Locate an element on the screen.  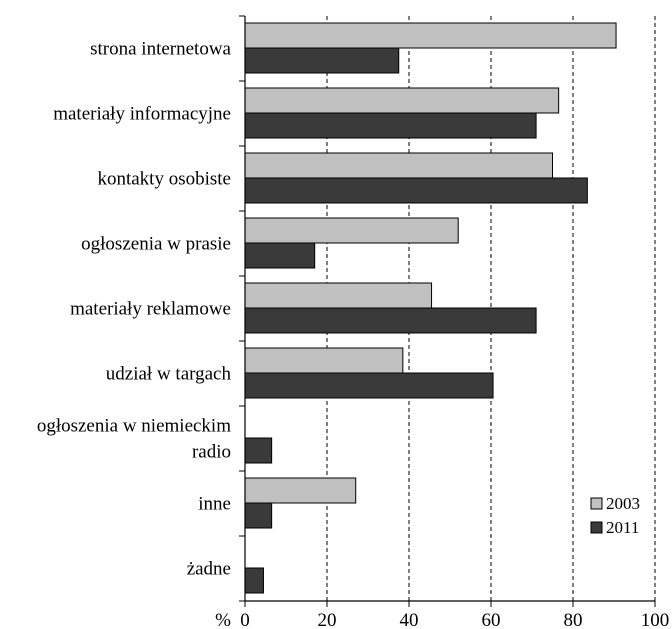
category-label: materiały reklamowe is located at coordinates (150, 309).